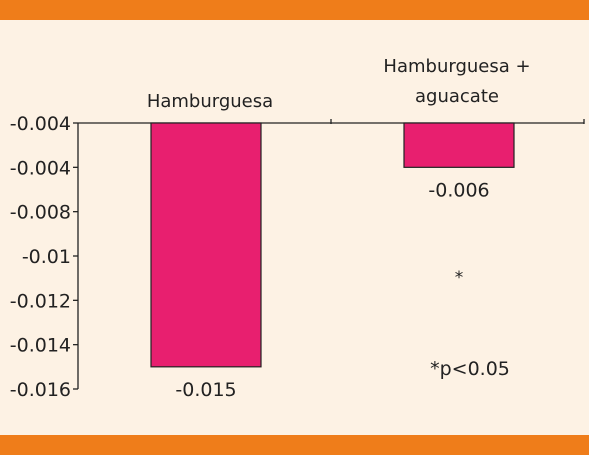  I want to click on y-tick-label-2: -0.008, so click(40, 213).